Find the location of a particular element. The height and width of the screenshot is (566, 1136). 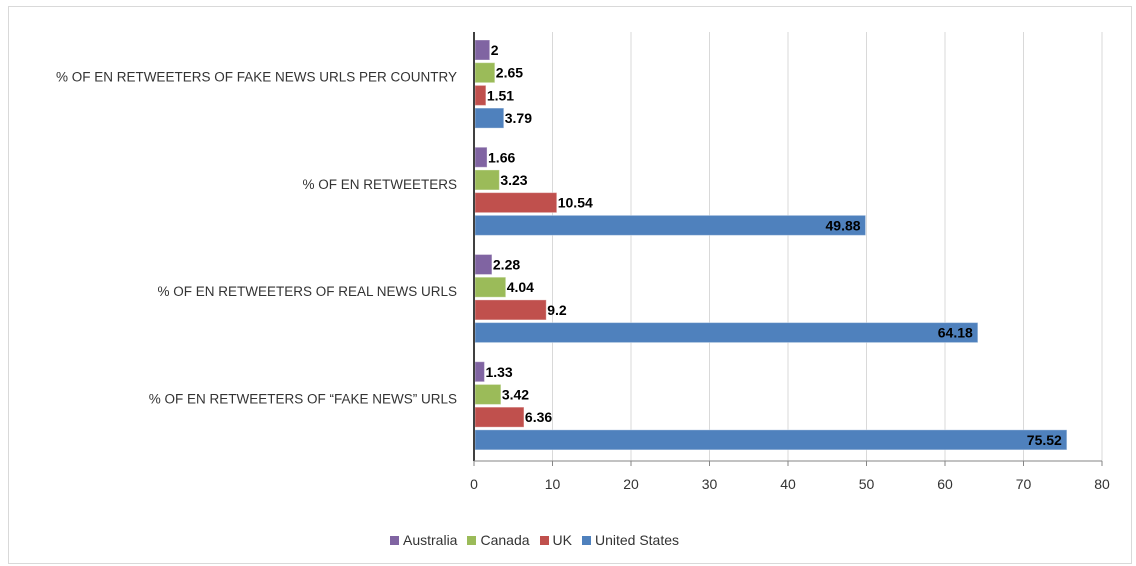

legend-label-0: Australia is located at coordinates (430, 540).